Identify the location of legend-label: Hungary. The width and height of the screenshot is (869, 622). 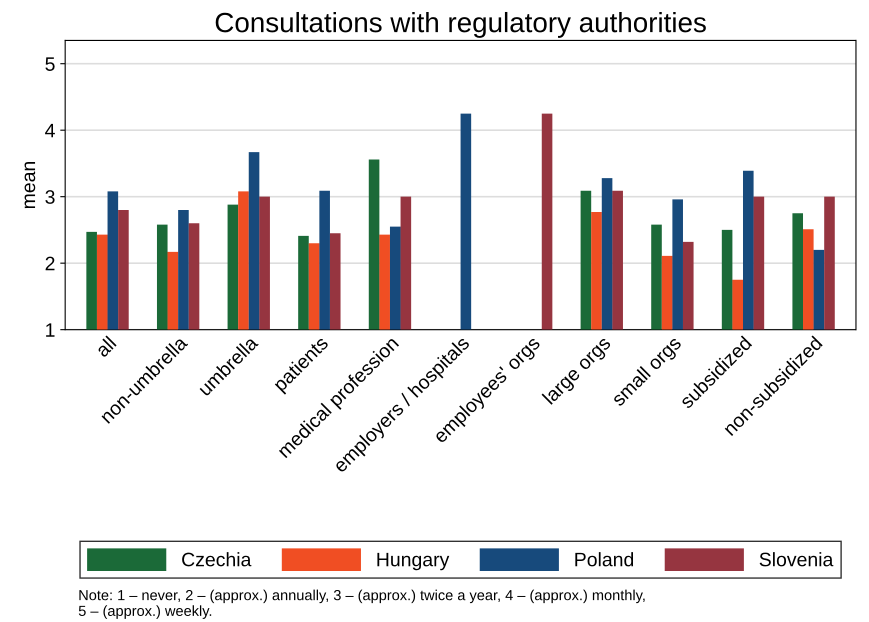
(413, 561).